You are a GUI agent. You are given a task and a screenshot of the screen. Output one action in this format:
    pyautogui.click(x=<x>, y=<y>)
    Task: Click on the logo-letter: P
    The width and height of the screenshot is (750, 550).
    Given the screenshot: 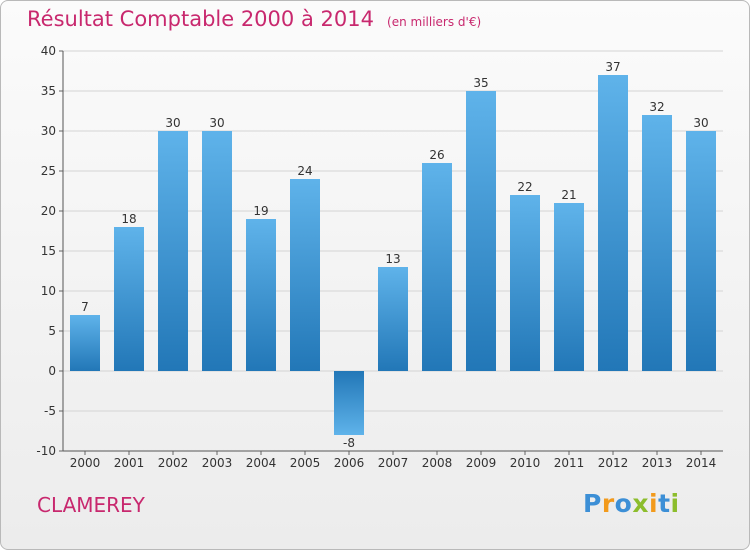 What is the action you would take?
    pyautogui.click(x=592, y=503)
    